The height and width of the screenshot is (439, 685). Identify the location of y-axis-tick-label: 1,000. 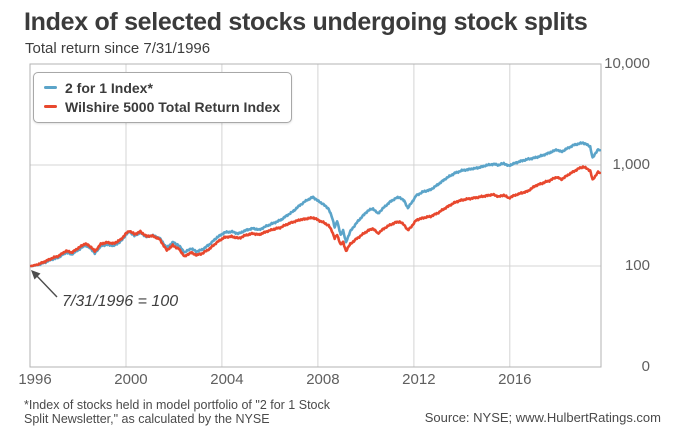
(631, 164).